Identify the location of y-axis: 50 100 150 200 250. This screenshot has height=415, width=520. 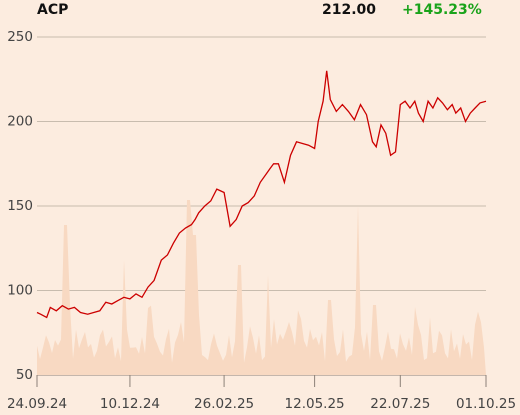
(20, 206).